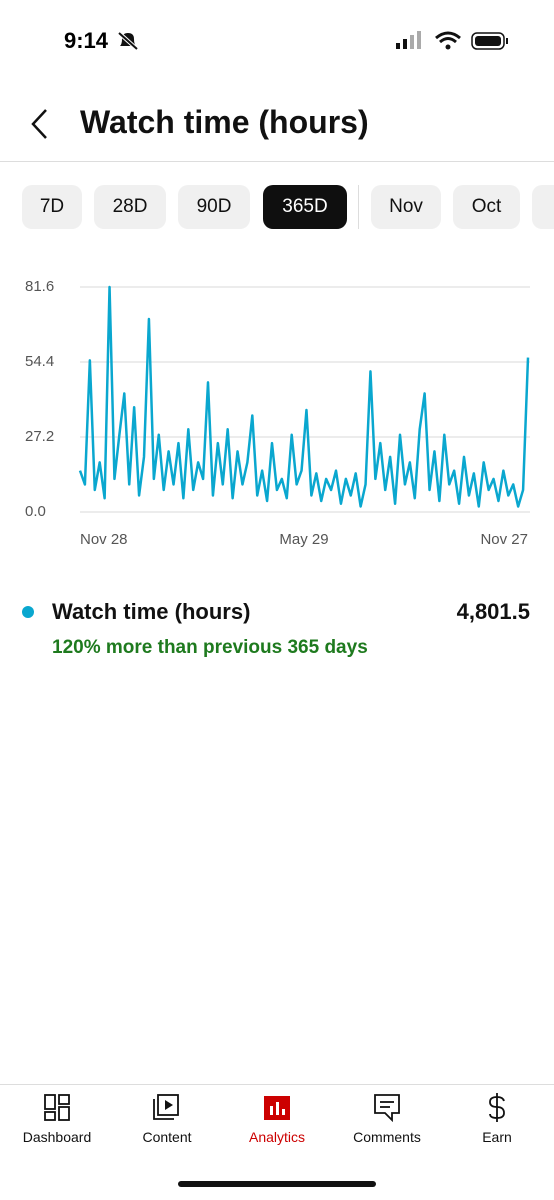  What do you see at coordinates (387, 1137) in the screenshot?
I see `nav-label: Comments` at bounding box center [387, 1137].